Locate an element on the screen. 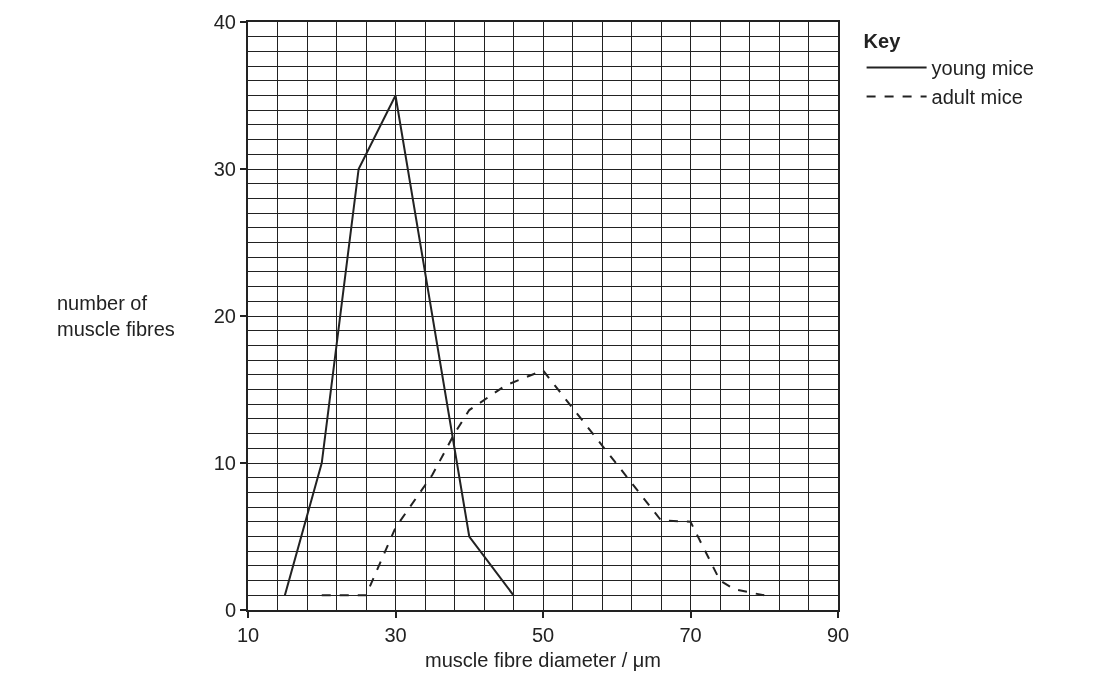  x-axis-title: muscle fibre diameter / μm is located at coordinates (543, 660).